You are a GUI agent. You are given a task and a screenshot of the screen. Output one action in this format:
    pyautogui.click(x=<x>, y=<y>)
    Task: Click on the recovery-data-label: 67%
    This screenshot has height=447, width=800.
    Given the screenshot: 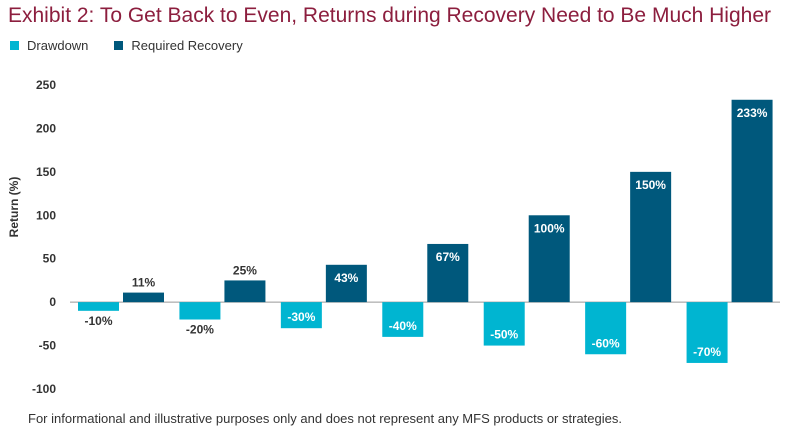 What is the action you would take?
    pyautogui.click(x=448, y=257)
    